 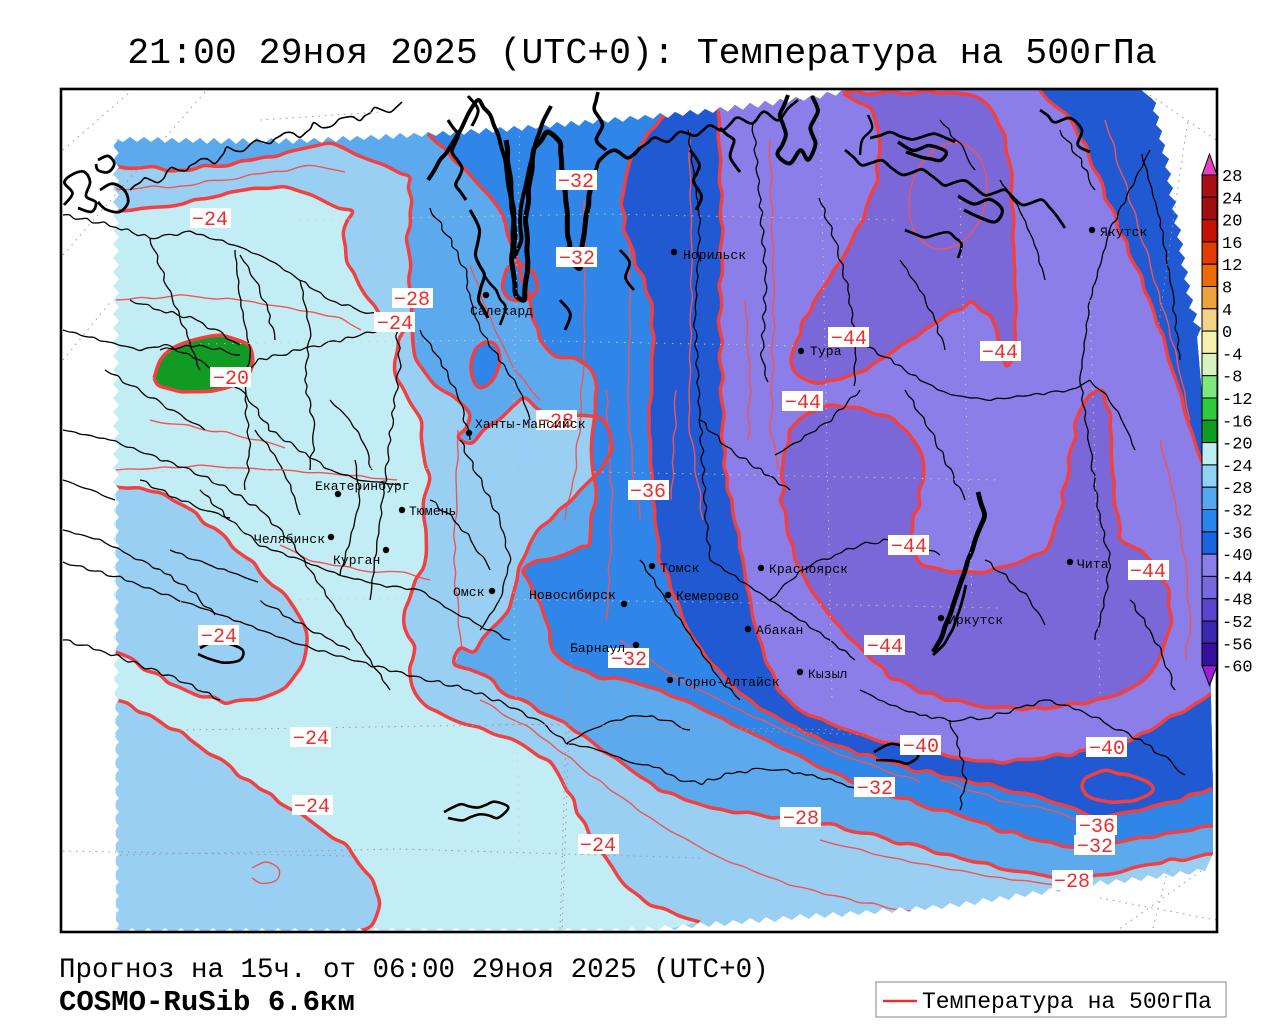 What do you see at coordinates (1232, 177) in the screenshot?
I see `svg-text: 28` at bounding box center [1232, 177].